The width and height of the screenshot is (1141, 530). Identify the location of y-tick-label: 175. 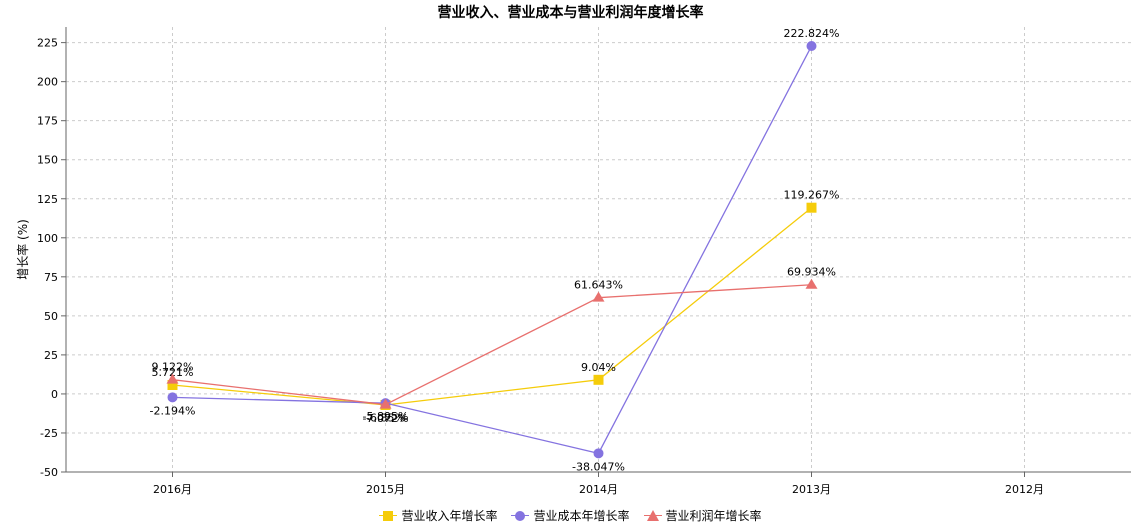
(47, 121).